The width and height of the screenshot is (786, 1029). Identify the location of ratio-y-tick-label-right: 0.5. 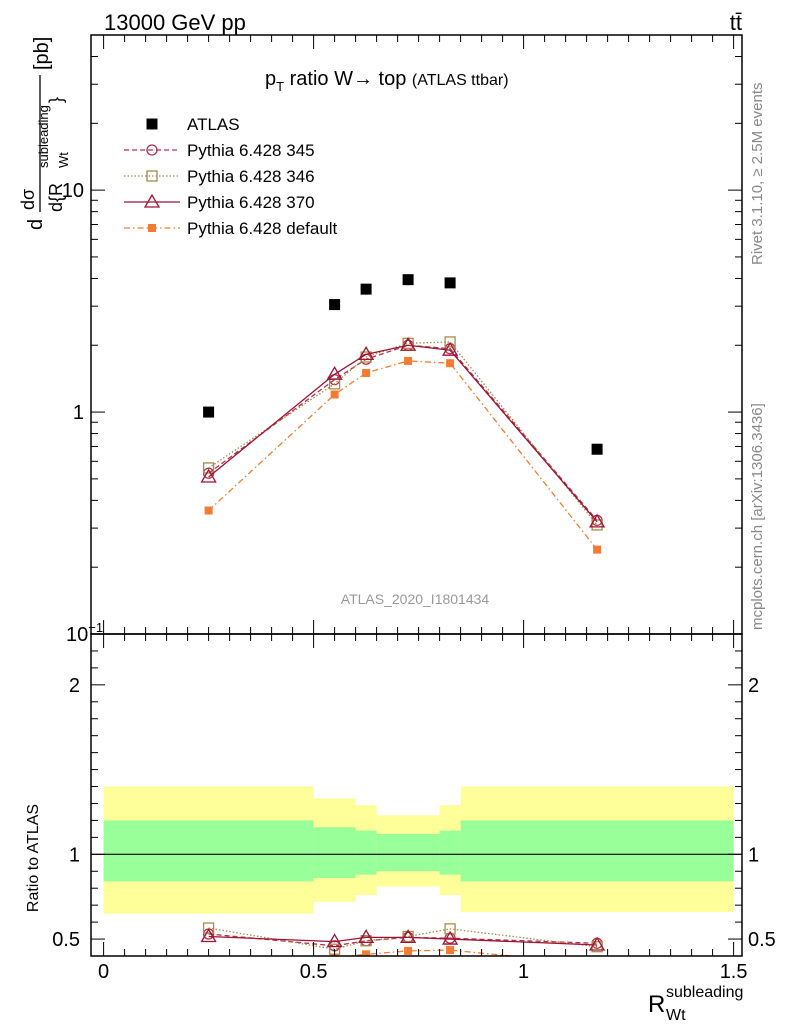
(762, 940).